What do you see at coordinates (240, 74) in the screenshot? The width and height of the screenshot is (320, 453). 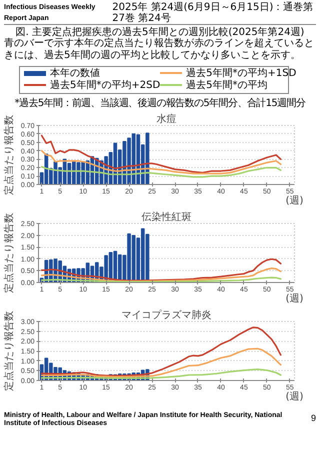 I see `legend-label: 過去5年間*の平均+1SD` at bounding box center [240, 74].